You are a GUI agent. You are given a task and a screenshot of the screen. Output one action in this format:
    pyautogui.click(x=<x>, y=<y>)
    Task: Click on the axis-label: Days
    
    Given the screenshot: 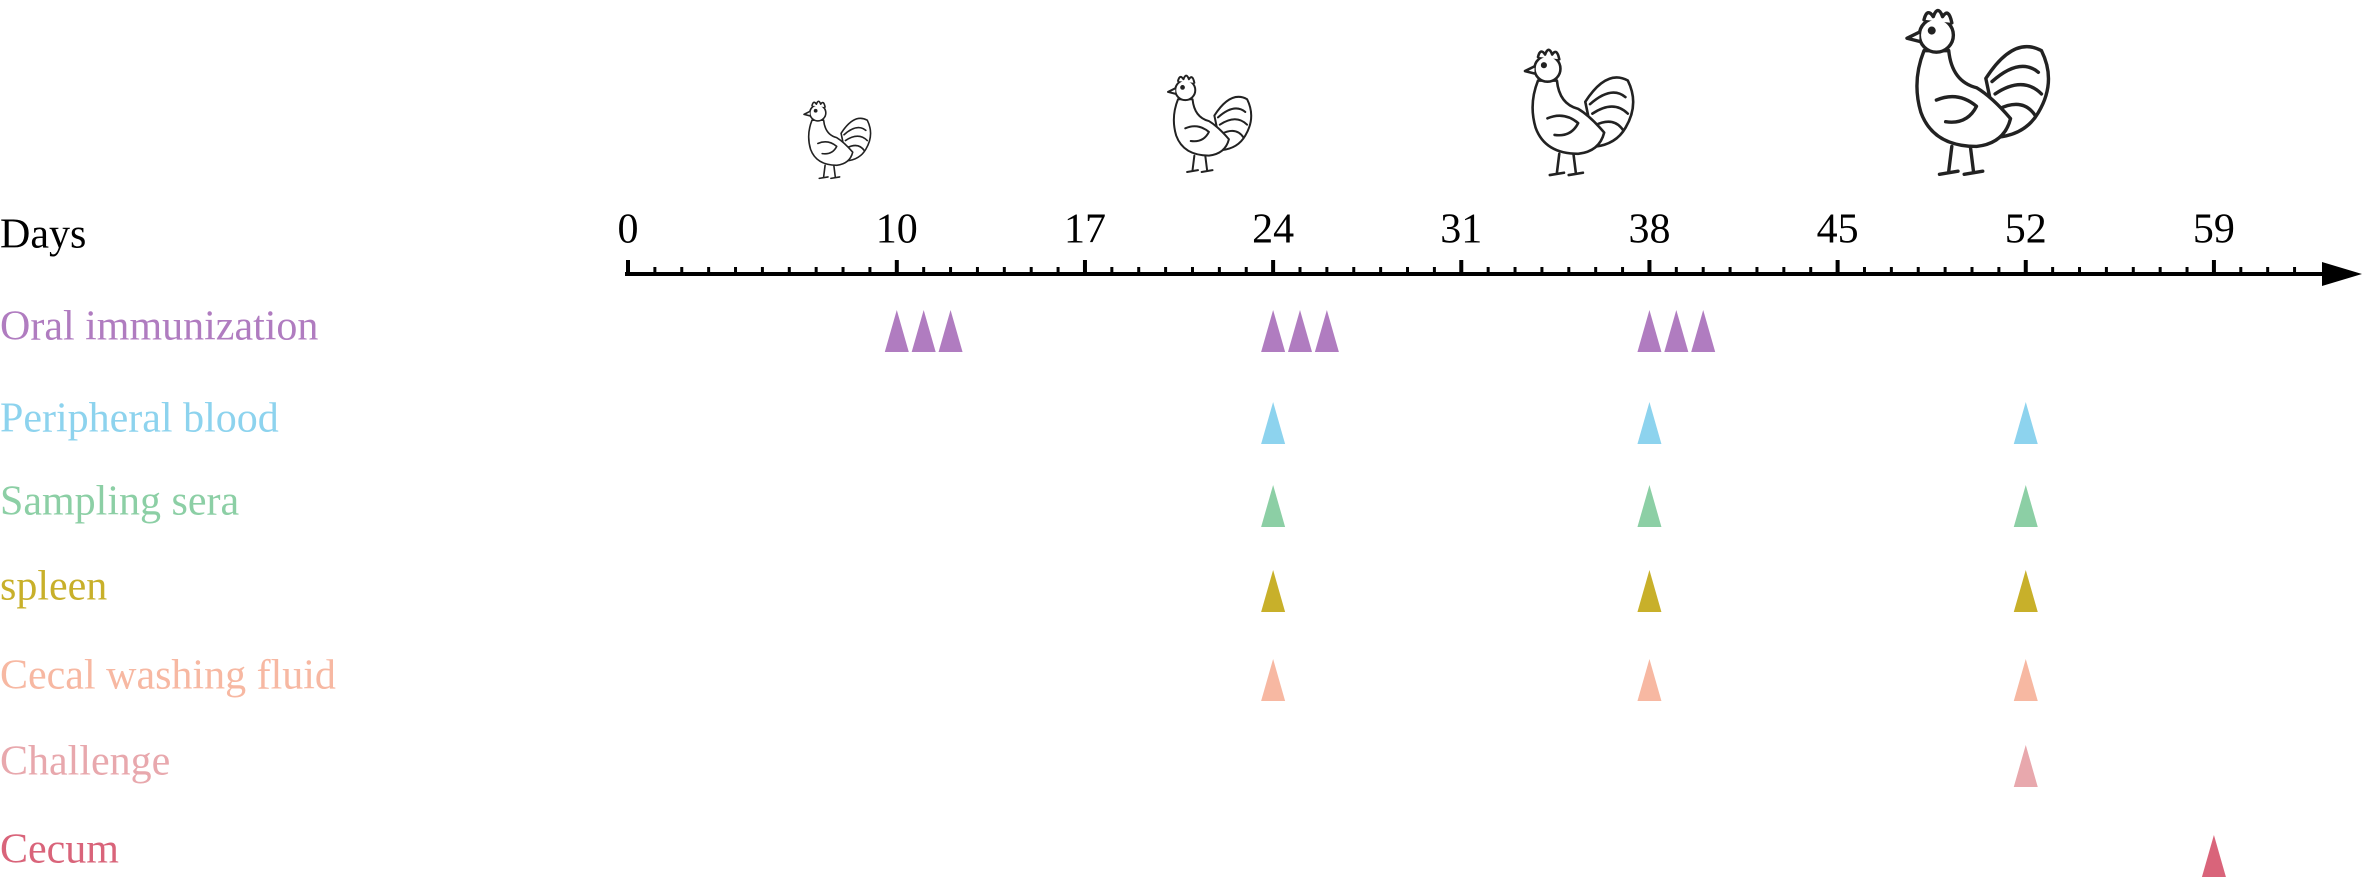 What is the action you would take?
    pyautogui.click(x=43, y=235)
    